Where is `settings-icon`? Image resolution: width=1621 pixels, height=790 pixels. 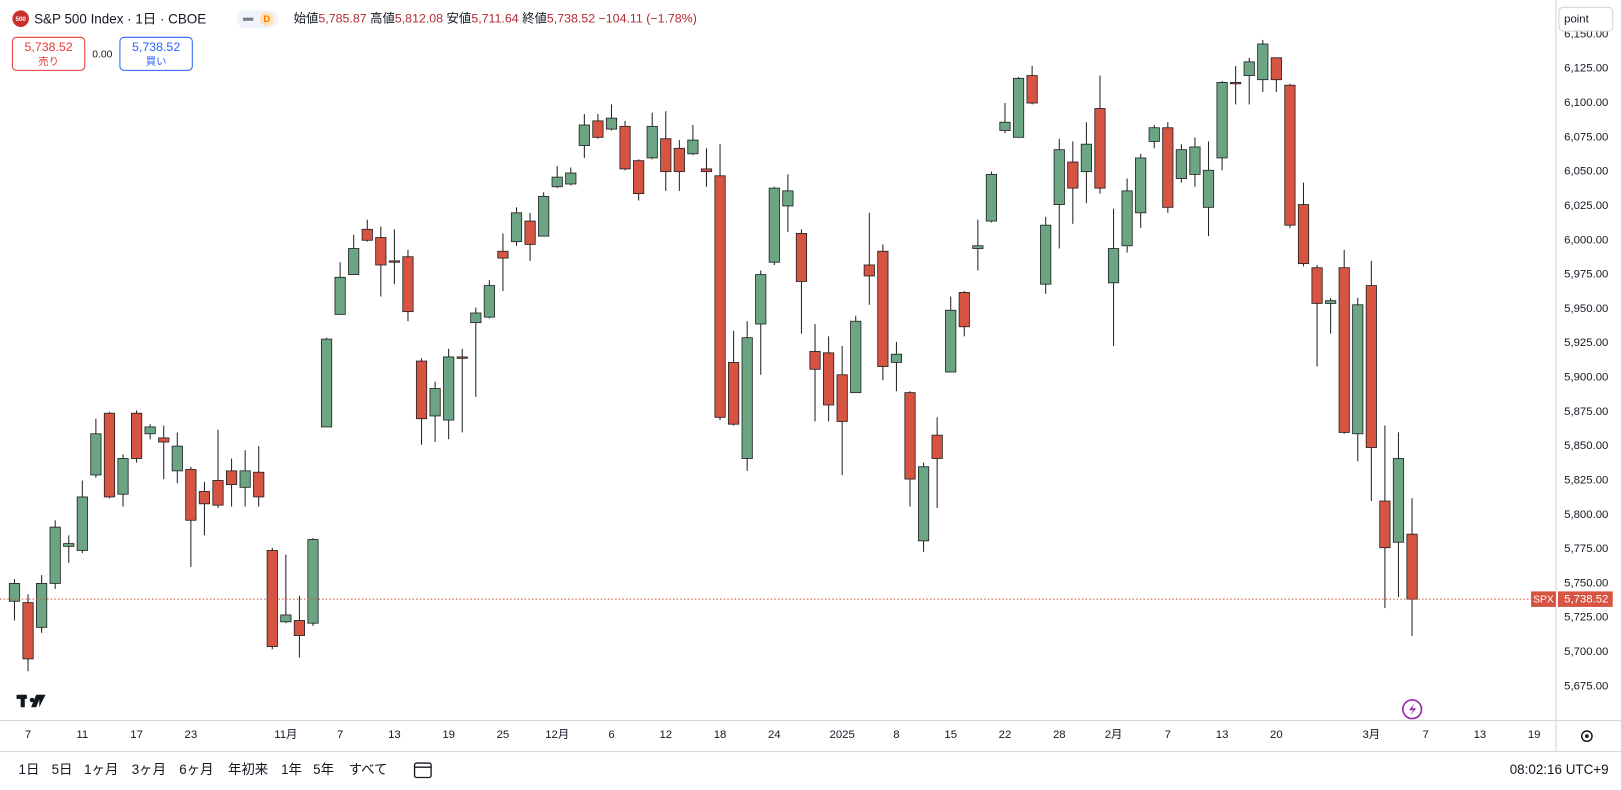
settings-icon is located at coordinates (1586, 736).